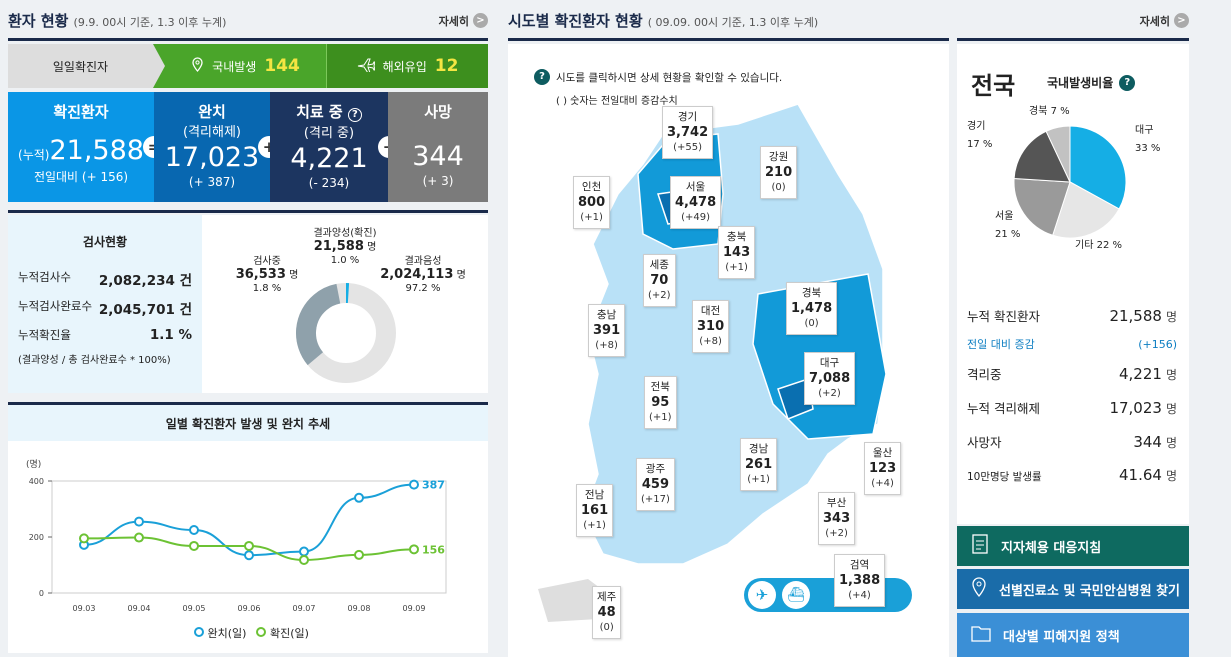  Describe the element at coordinates (414, 608) in the screenshot. I see `x-tick-label: 09.09` at that location.